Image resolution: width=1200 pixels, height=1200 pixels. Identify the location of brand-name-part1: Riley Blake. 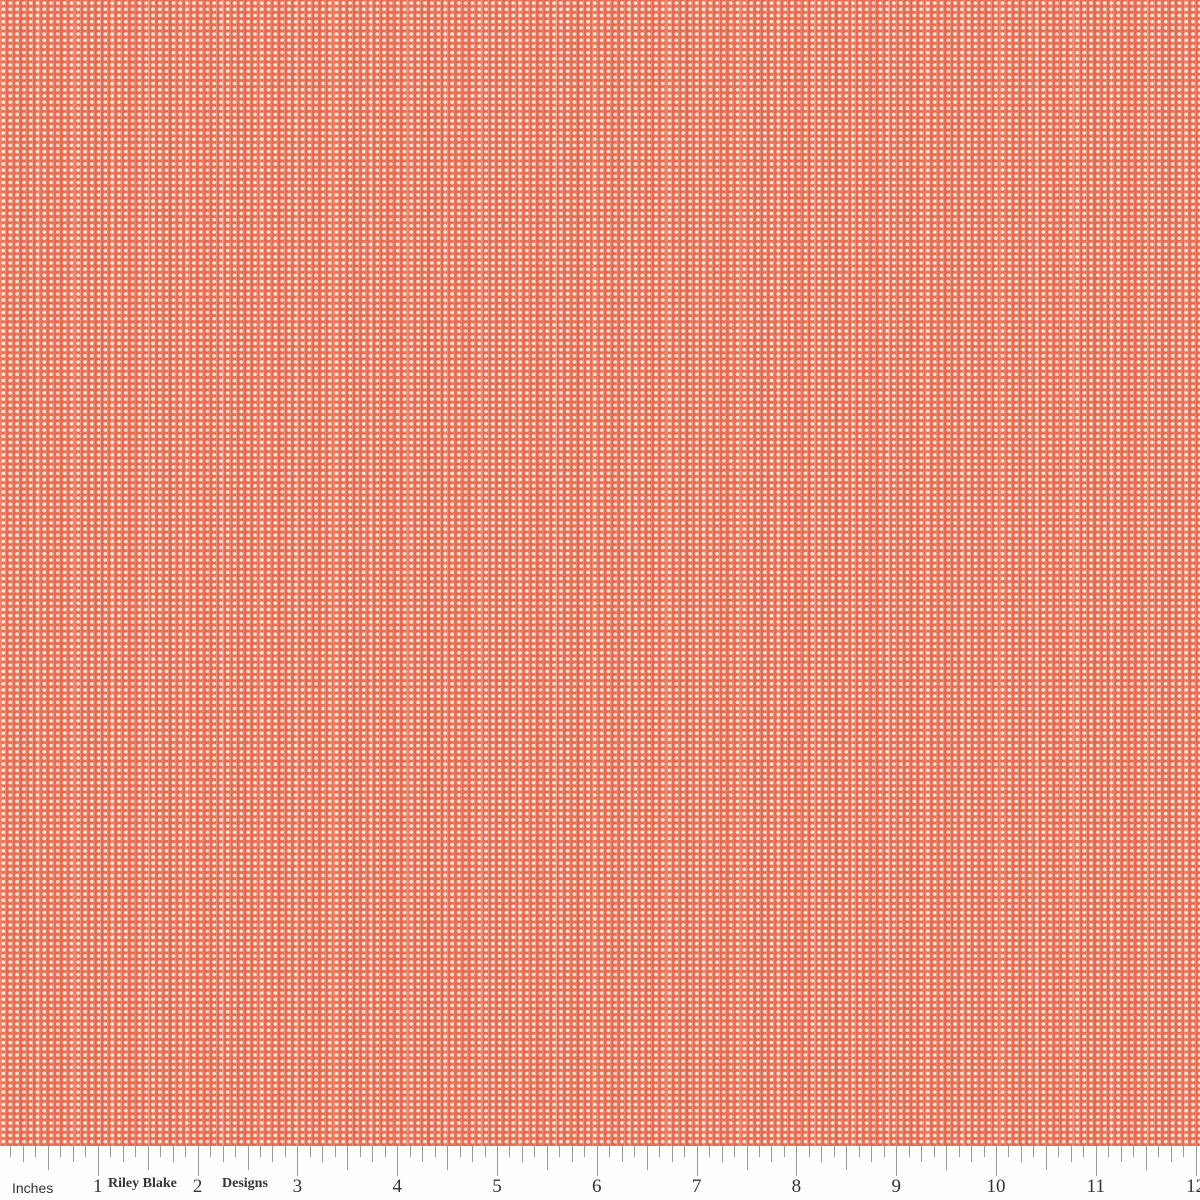
(142, 1183).